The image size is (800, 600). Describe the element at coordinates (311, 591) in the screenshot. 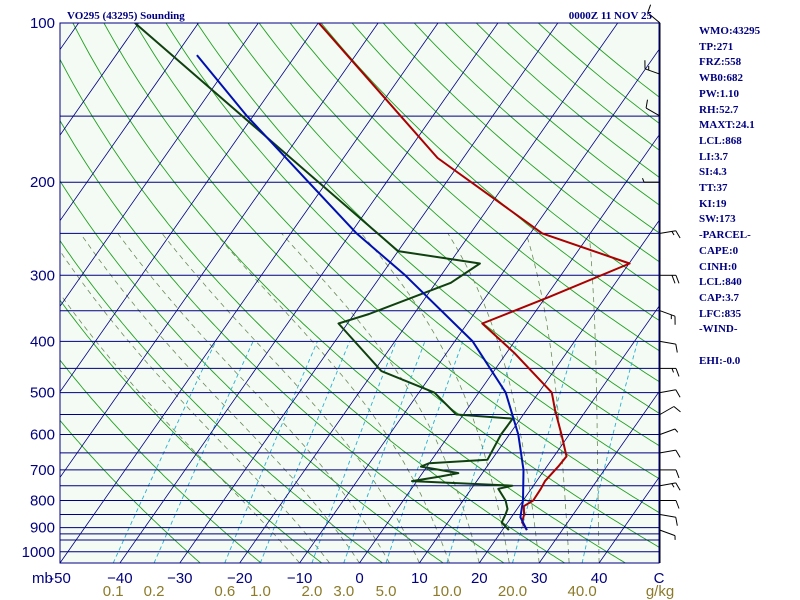

I see `mixing-ratio-label: 2.0` at that location.